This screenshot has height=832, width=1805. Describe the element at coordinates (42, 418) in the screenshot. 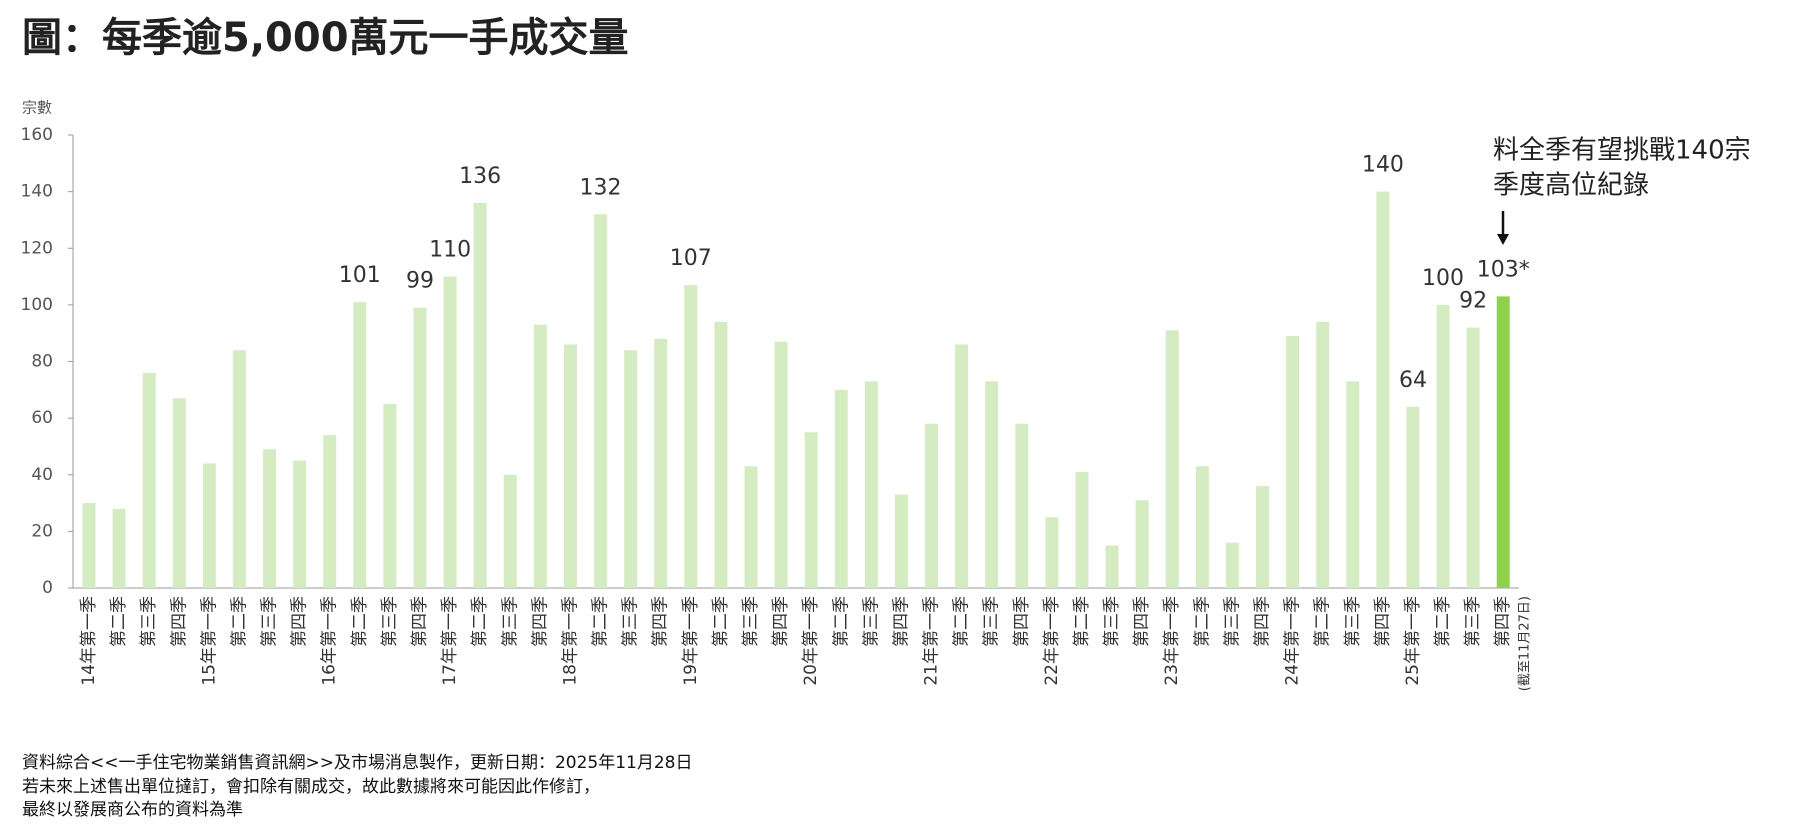

I see `y-tick-label: 60` at that location.